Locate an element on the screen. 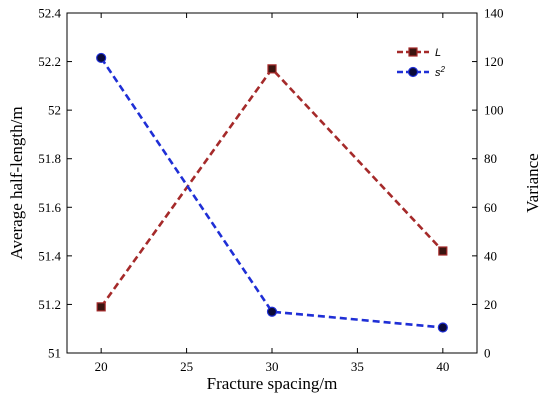  right-y-axis-title: Variance is located at coordinates (532, 182).